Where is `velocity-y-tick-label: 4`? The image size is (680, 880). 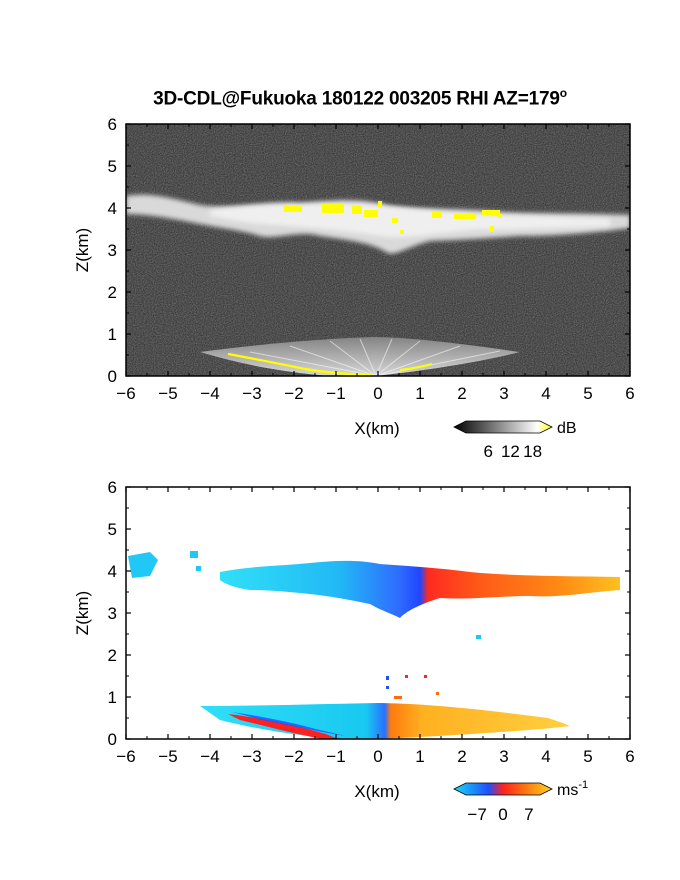 velocity-y-tick-label: 4 is located at coordinates (112, 571).